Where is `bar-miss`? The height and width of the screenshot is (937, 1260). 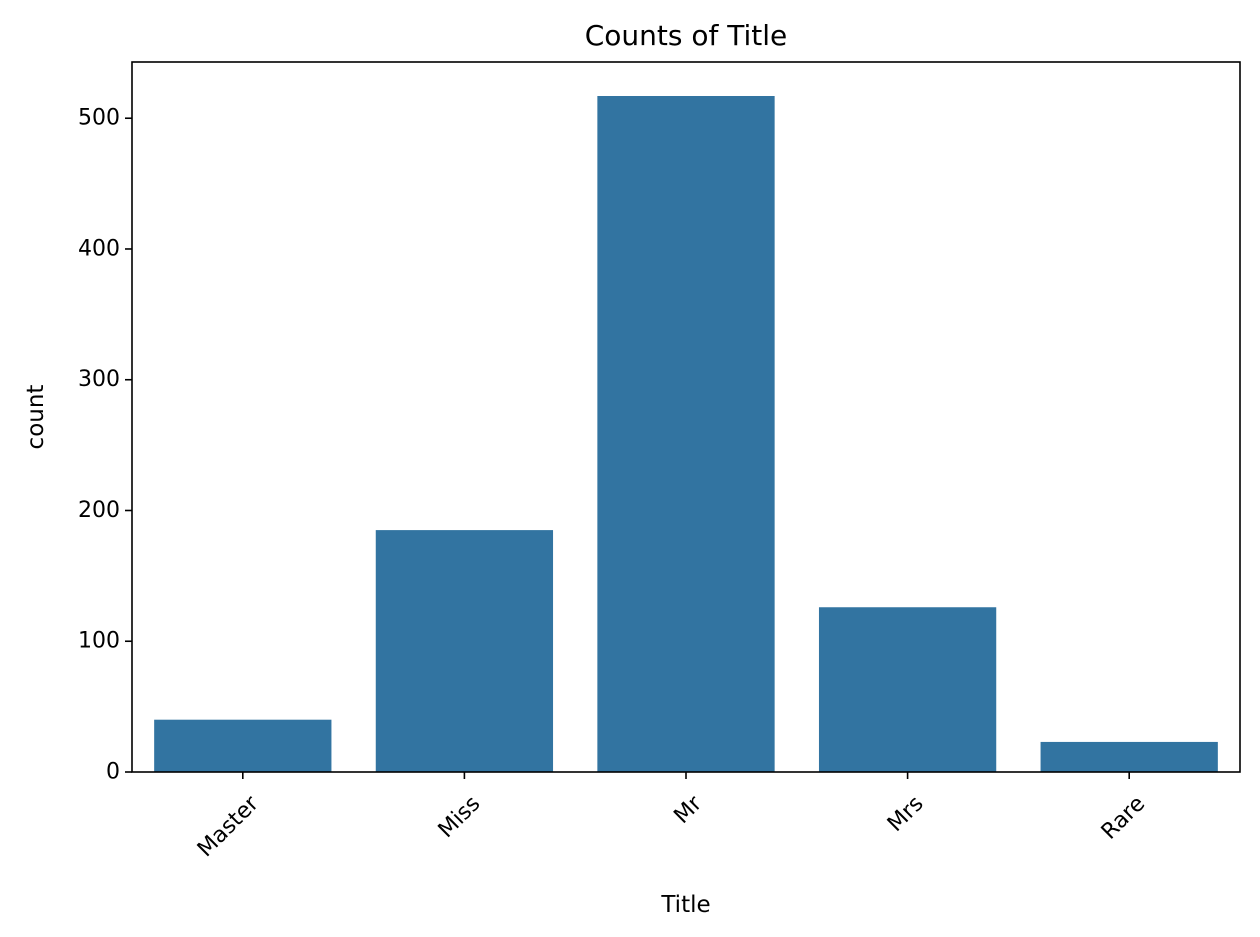
bar-miss is located at coordinates (464, 651).